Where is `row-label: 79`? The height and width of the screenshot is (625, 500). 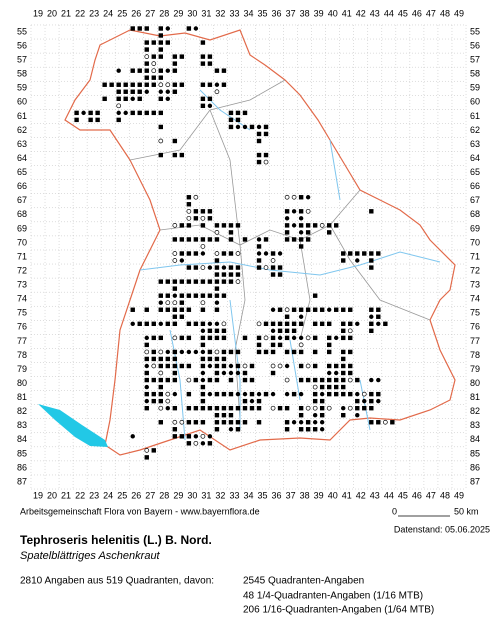
row-label: 79 is located at coordinates (475, 369).